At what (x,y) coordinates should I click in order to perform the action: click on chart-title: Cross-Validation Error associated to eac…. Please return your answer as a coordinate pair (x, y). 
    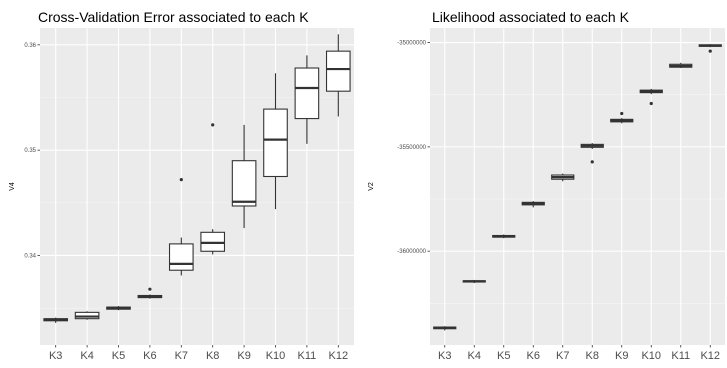
    Looking at the image, I should click on (173, 17).